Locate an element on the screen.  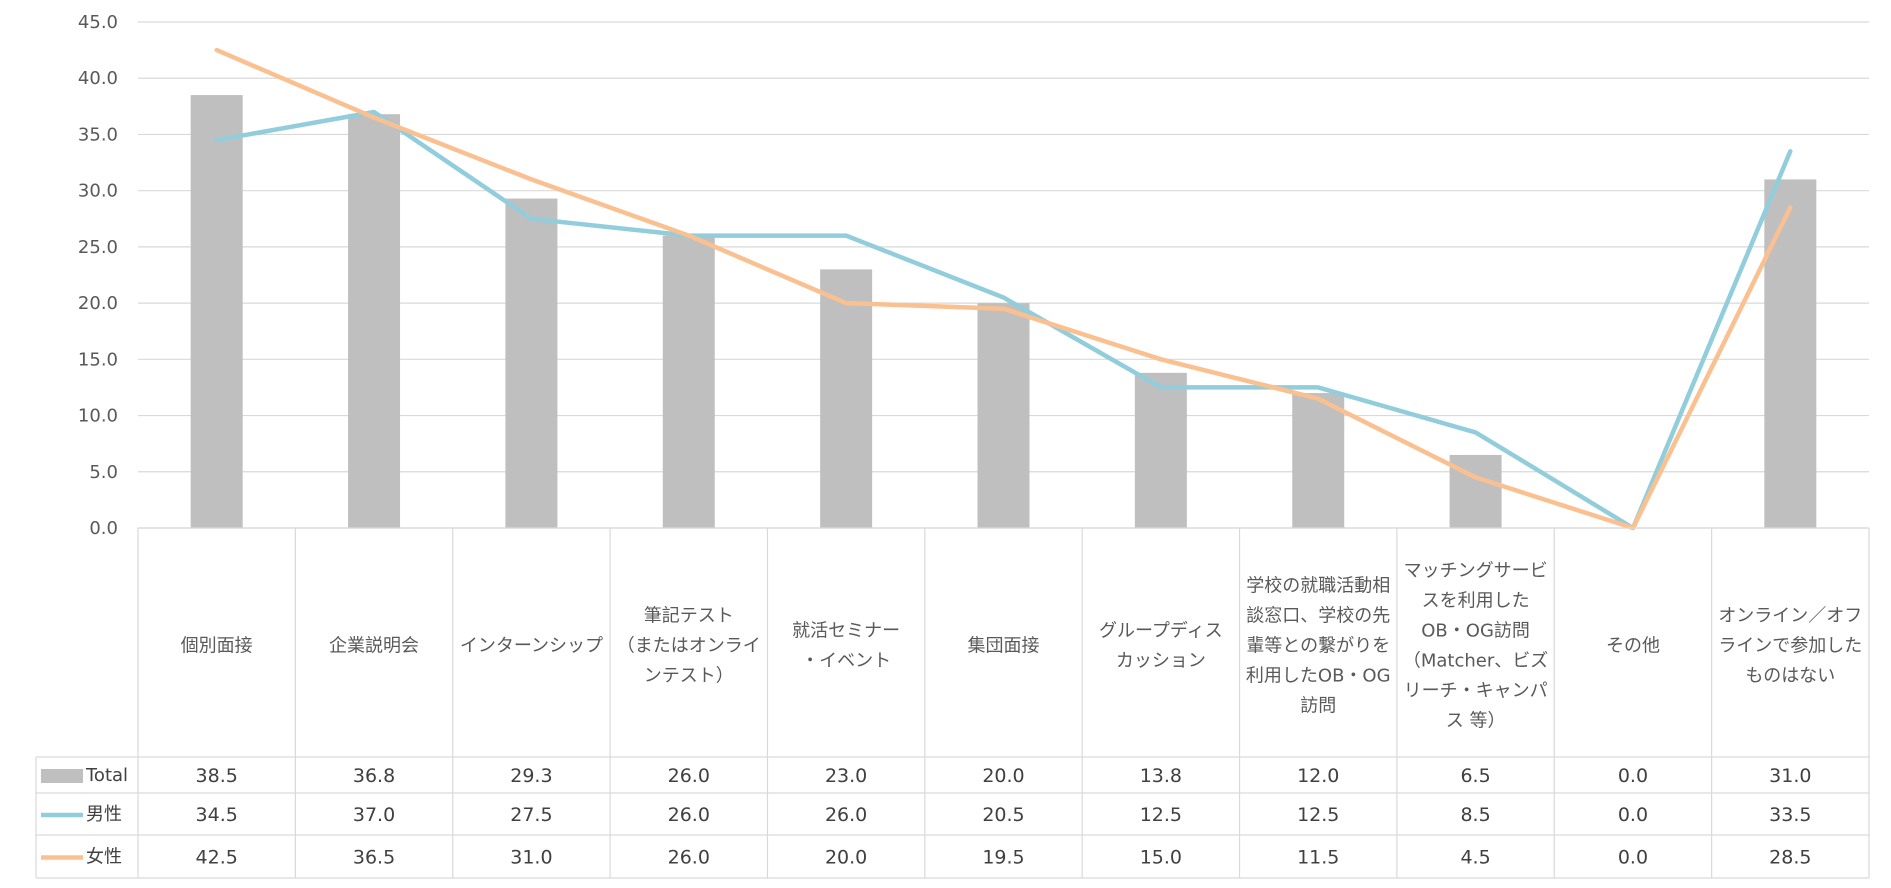
legend-key-total is located at coordinates (62, 776).